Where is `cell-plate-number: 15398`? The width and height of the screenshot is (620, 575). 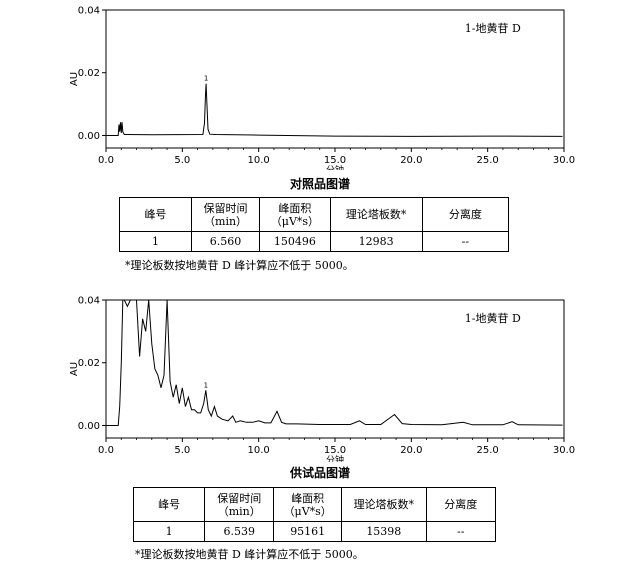 cell-plate-number: 15398 is located at coordinates (384, 531).